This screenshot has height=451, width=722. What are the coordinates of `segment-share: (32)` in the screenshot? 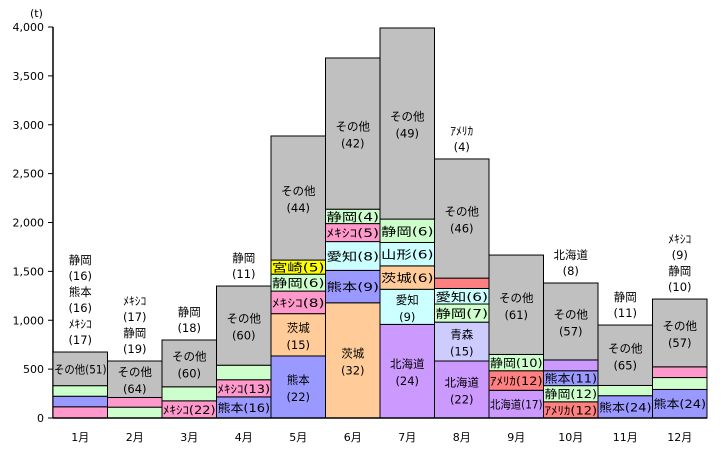 It's located at (353, 370).